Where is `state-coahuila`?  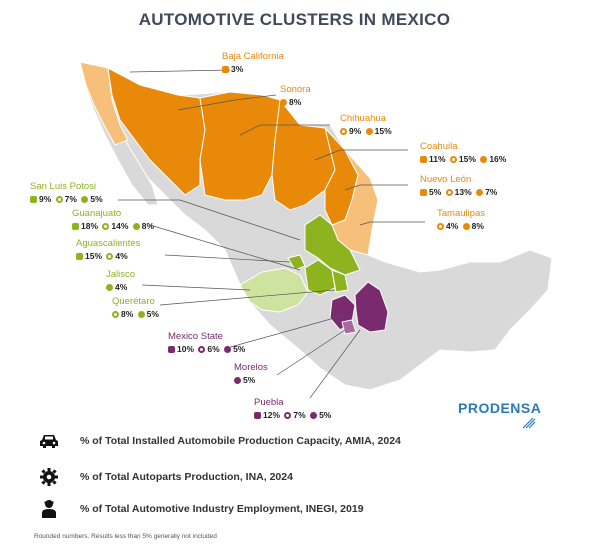
state-coahuila is located at coordinates (306, 154).